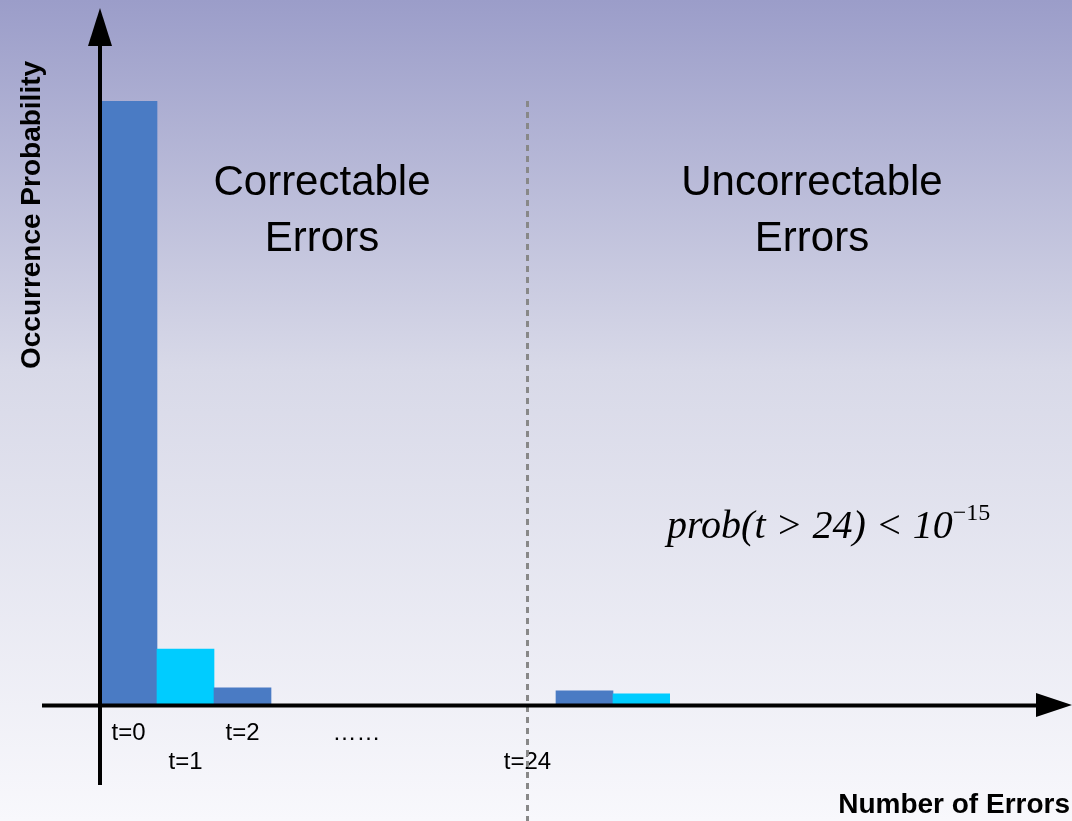 The height and width of the screenshot is (821, 1072). Describe the element at coordinates (322, 208) in the screenshot. I see `annotation: Correctable Errors` at that location.